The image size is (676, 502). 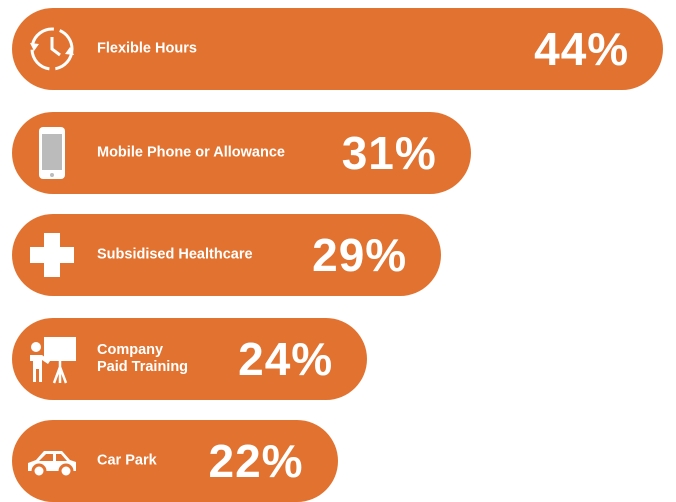 I want to click on category-label: Company Paid Training, so click(x=143, y=358).